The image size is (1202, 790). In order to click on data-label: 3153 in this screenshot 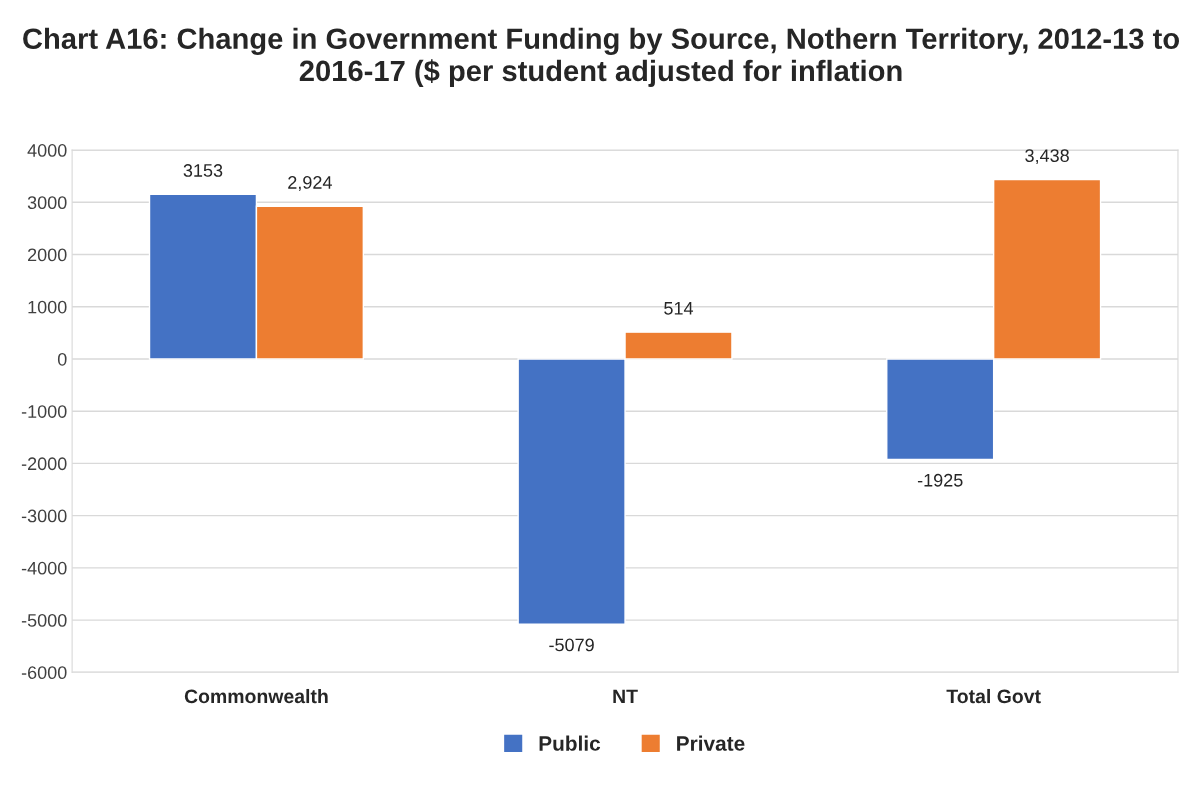, I will do `click(203, 170)`.